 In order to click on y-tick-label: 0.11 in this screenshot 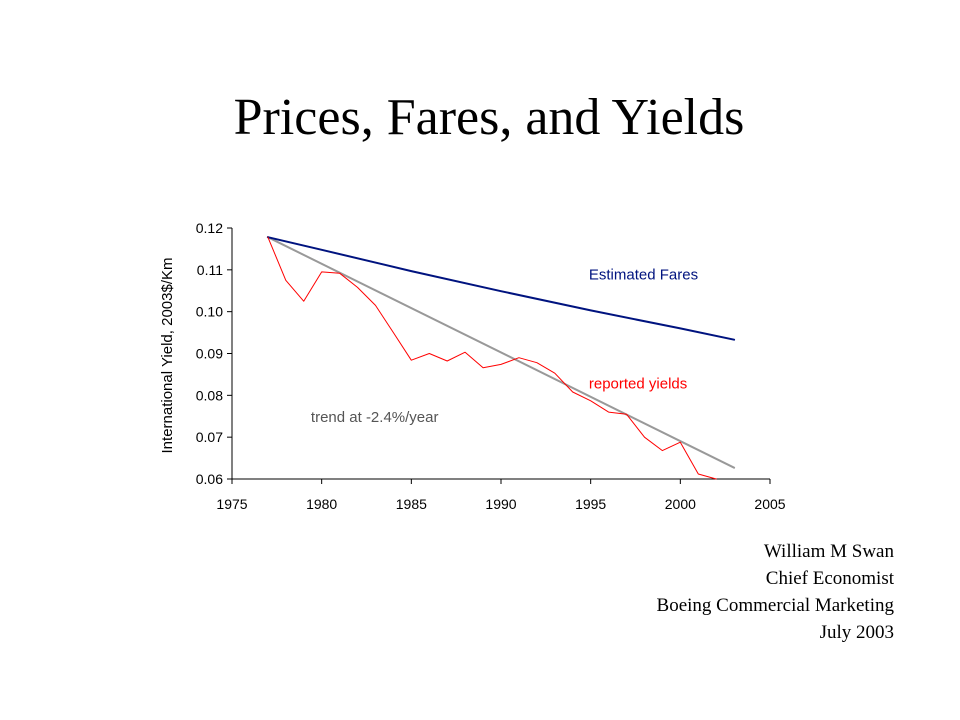, I will do `click(210, 270)`.